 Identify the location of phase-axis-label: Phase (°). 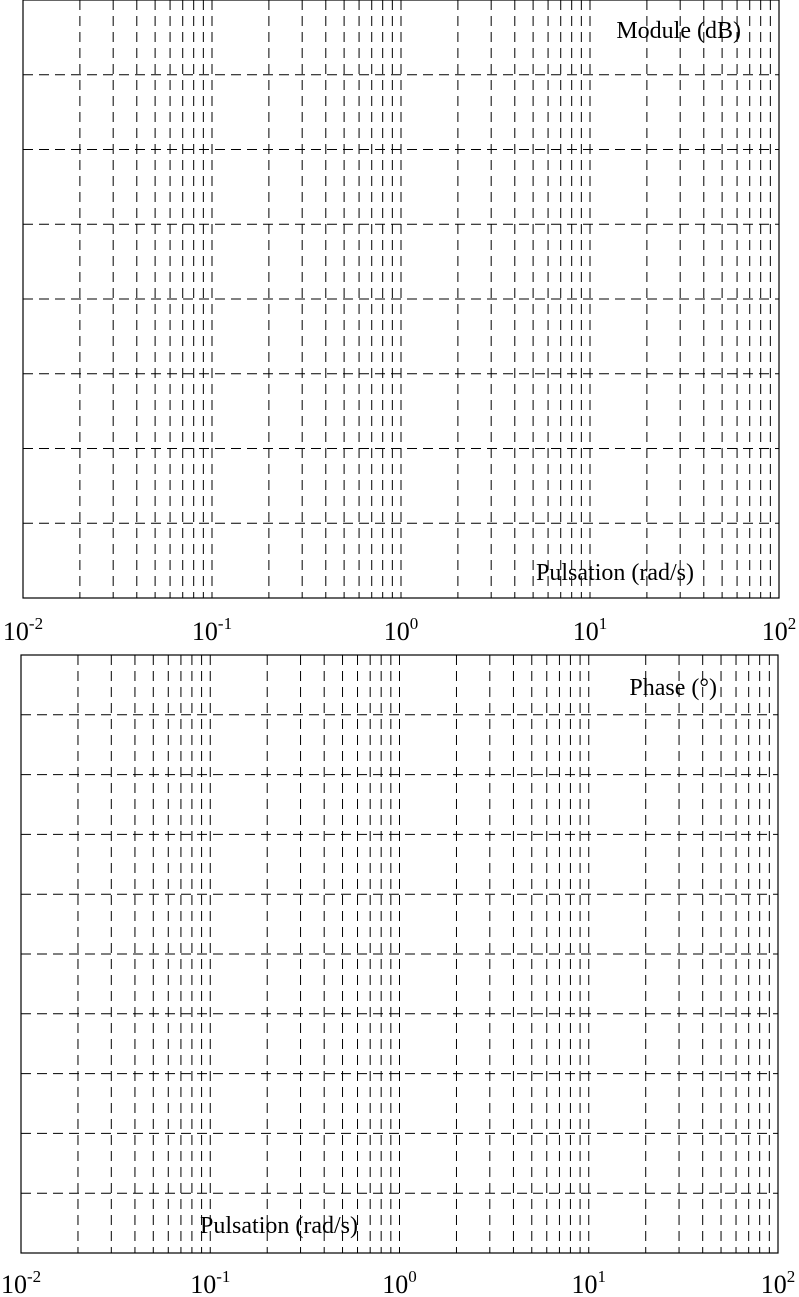
(673, 688).